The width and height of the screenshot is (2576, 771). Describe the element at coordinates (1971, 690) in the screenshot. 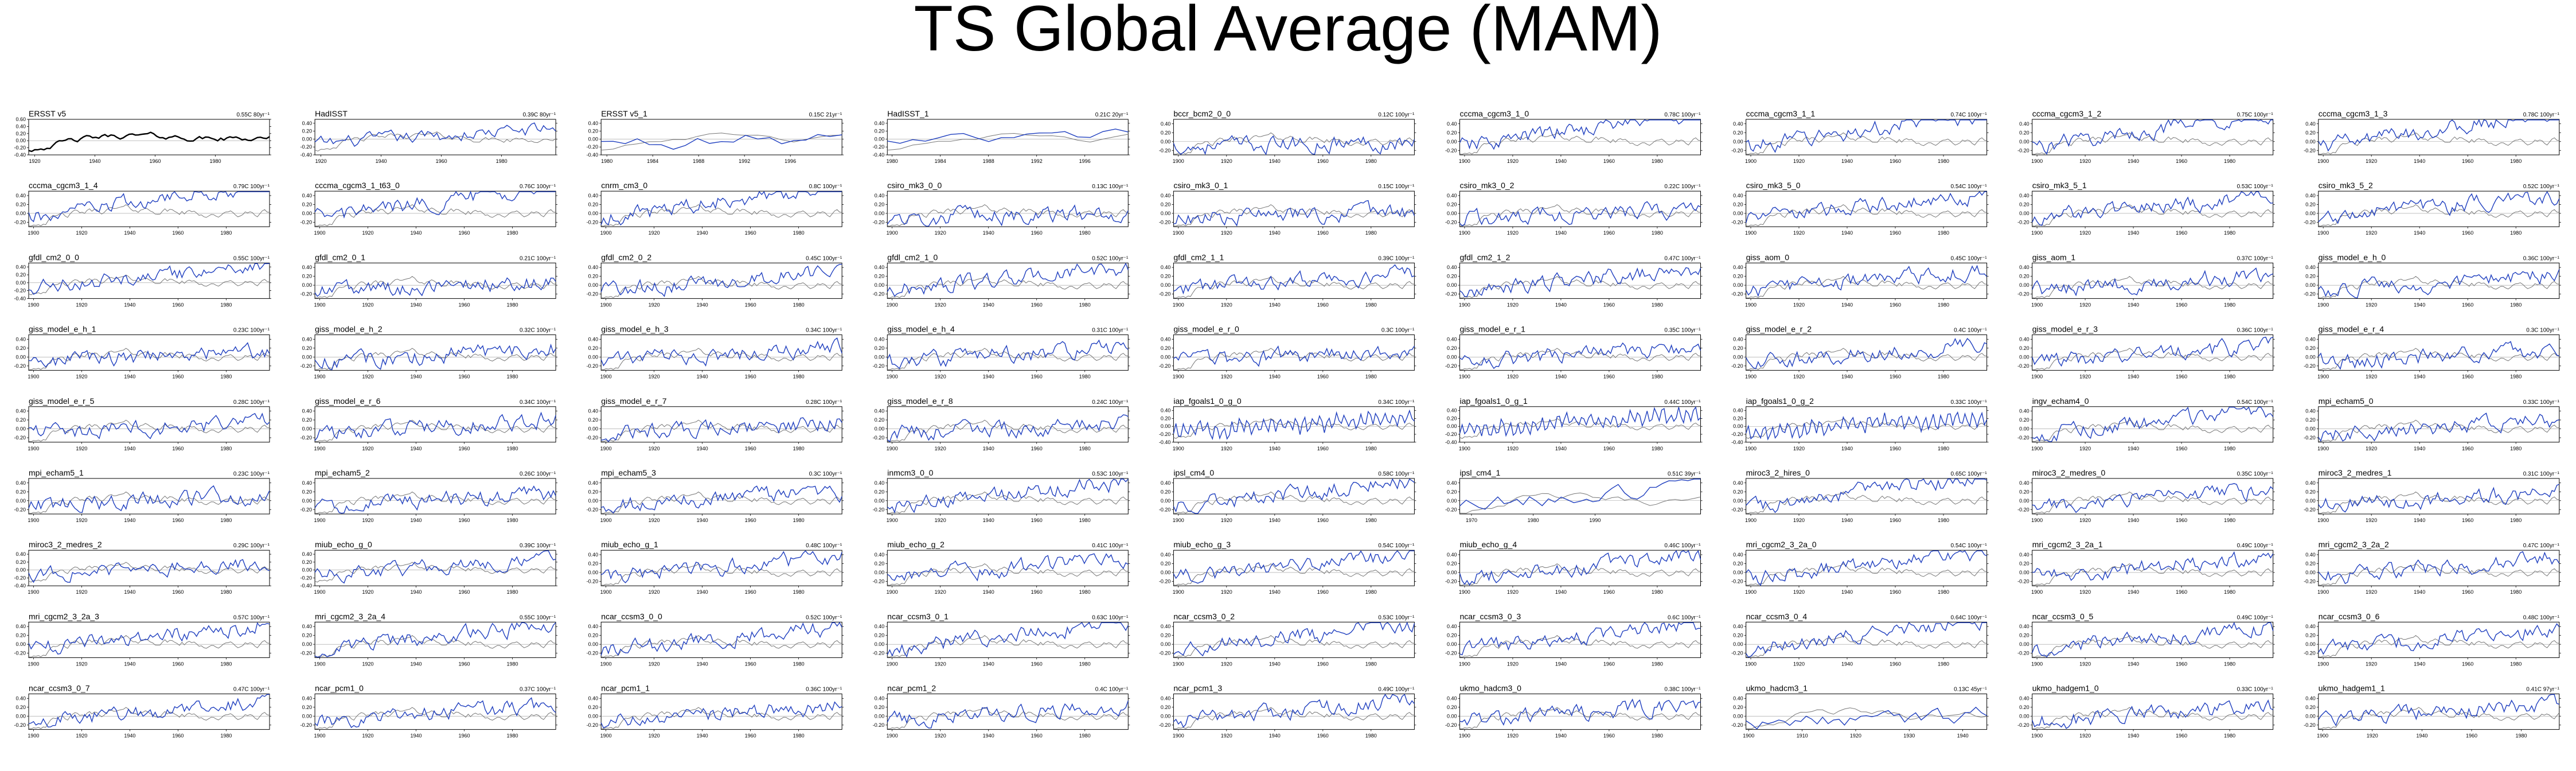

I see `panel-trend: 0.13C 45yr⁻¹` at that location.